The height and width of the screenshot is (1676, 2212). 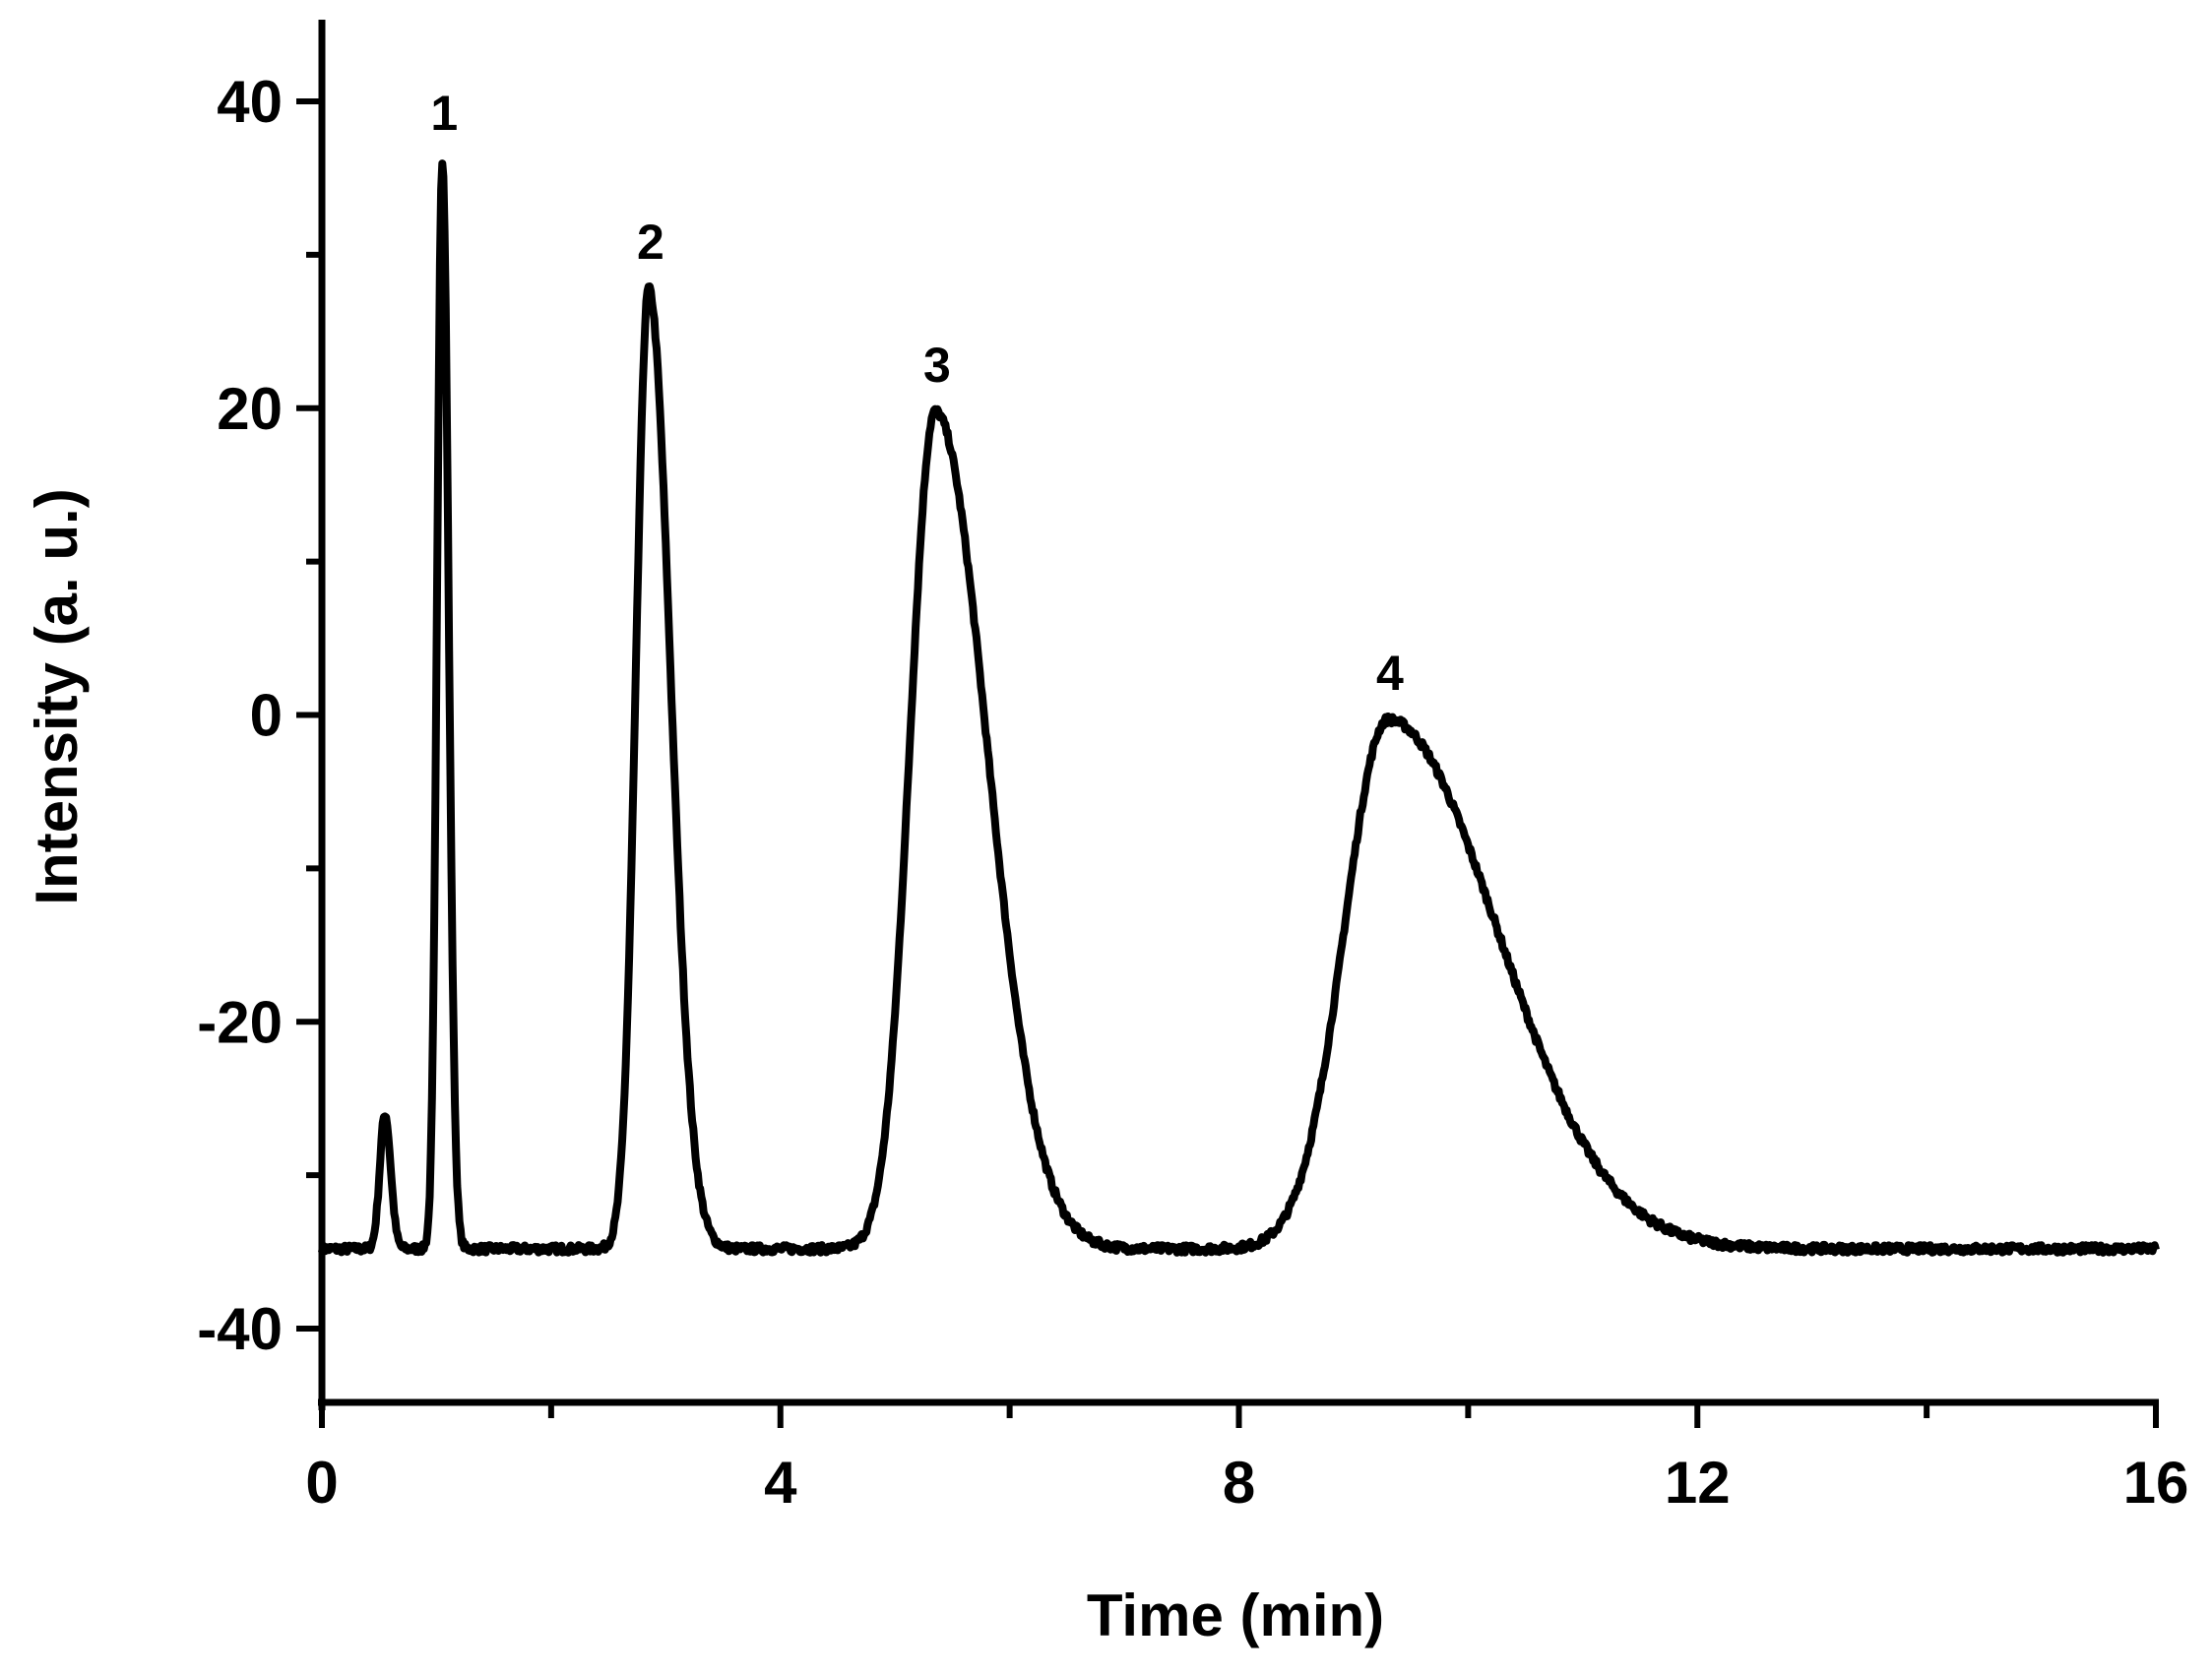 I want to click on x-tick-label: 0, so click(x=321, y=1483).